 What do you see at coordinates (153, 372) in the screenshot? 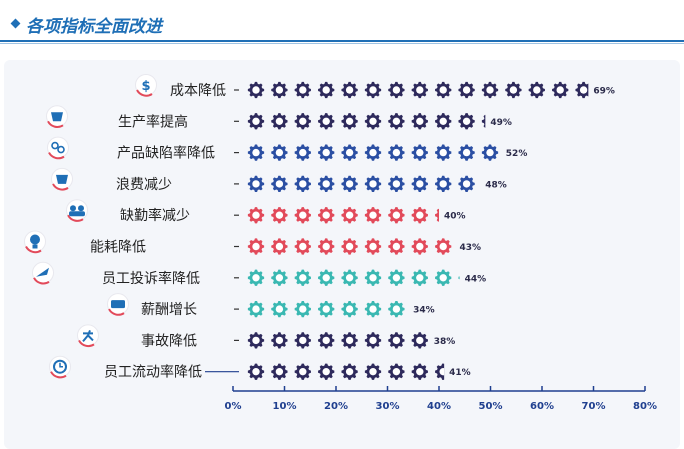
I see `category-label: 员工流动率降低` at bounding box center [153, 372].